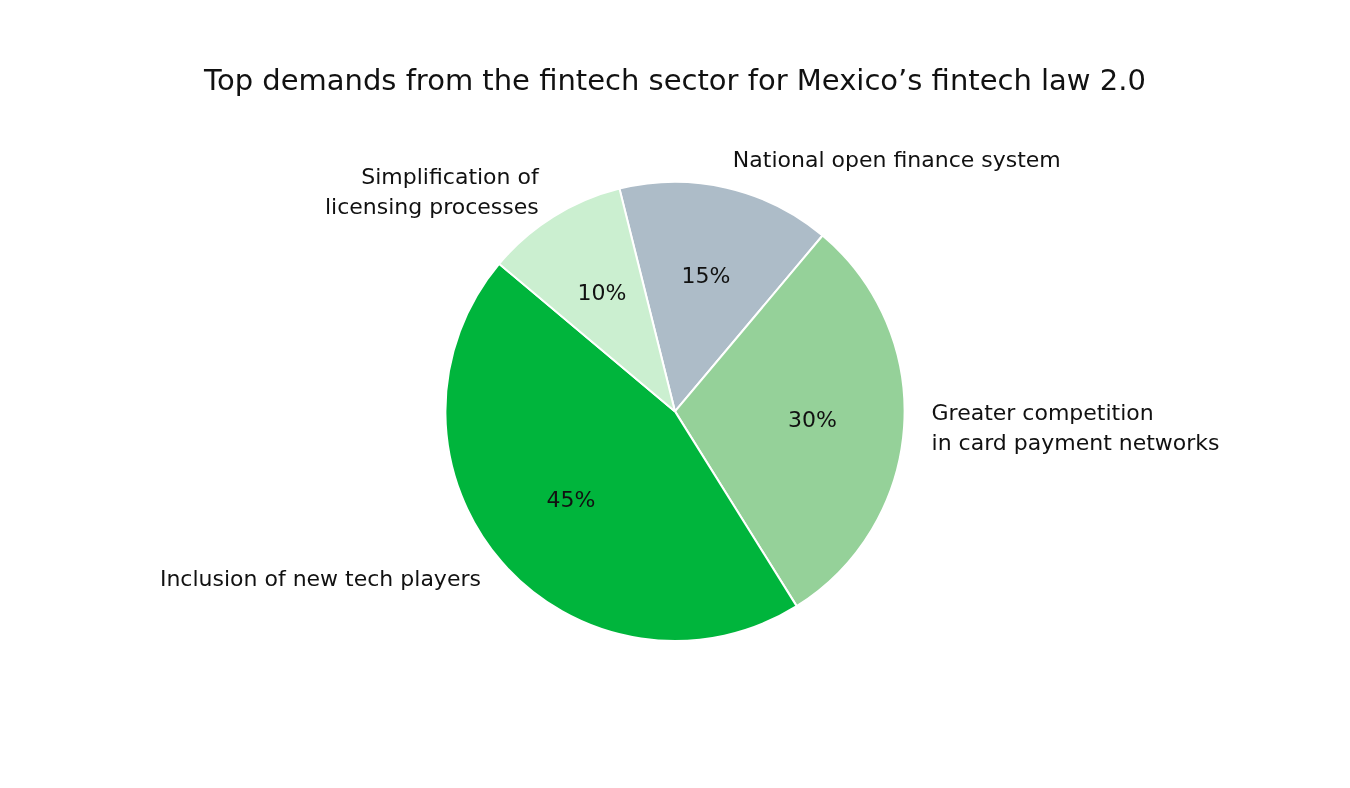 The height and width of the screenshot is (788, 1350). Describe the element at coordinates (674, 79) in the screenshot. I see `chart-title: Top demands from the fintech sector for Mexico’s fintech law 2.0` at that location.